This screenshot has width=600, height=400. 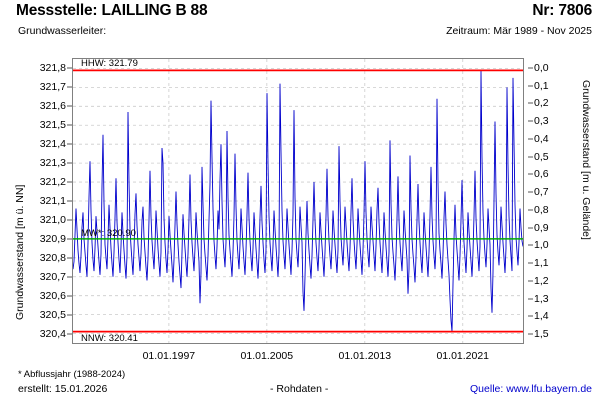 I want to click on aquifer-label: Grundwasserleiter:, so click(x=62, y=31).